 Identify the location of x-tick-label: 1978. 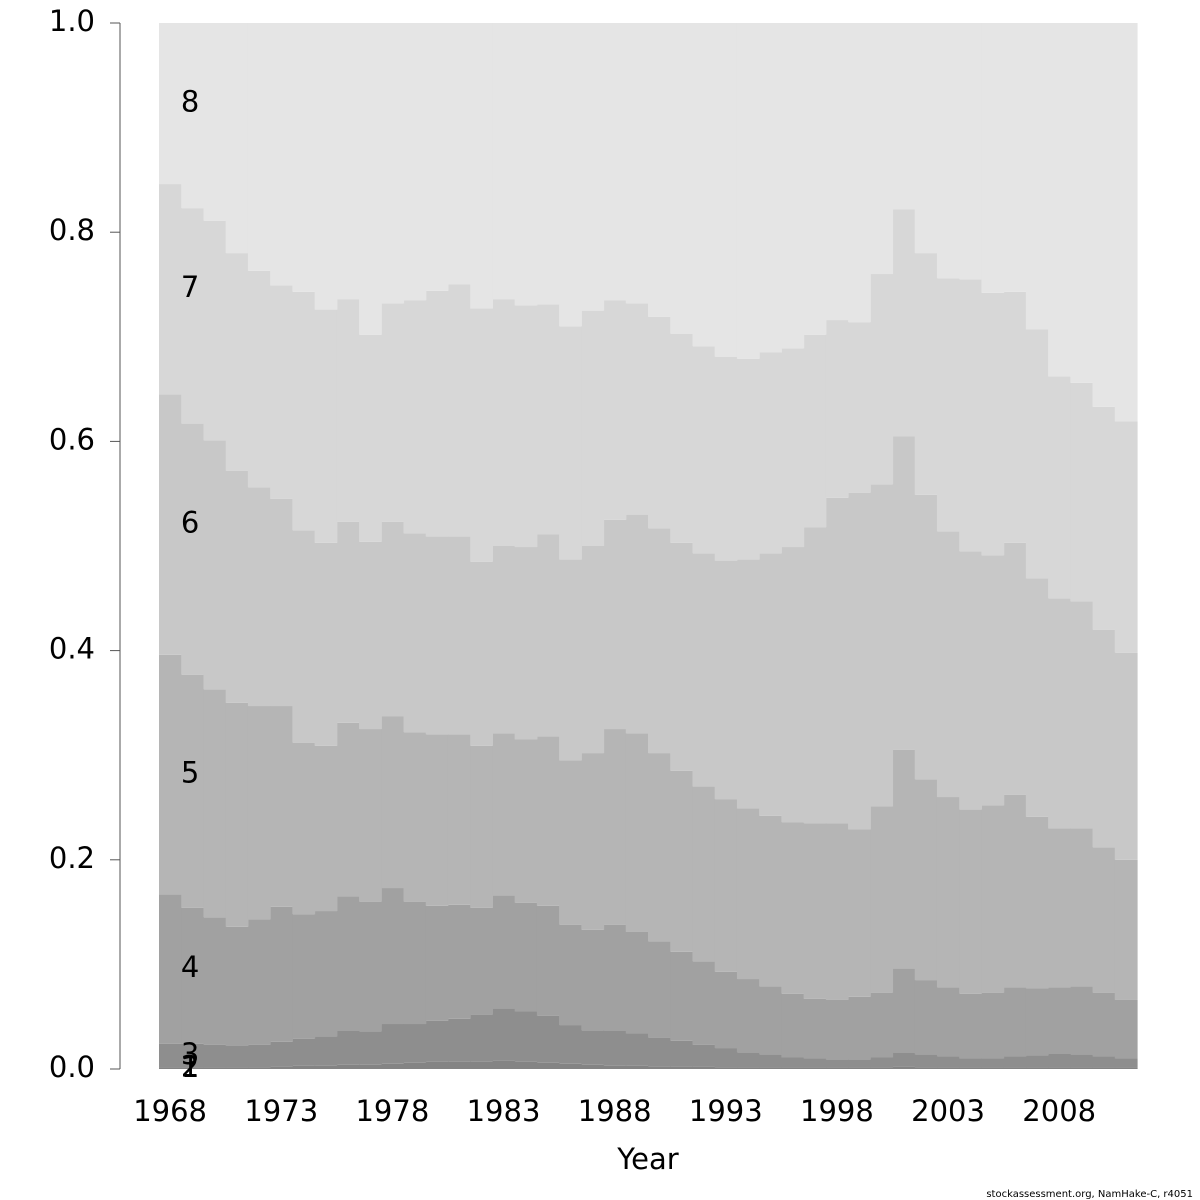
(392, 1111).